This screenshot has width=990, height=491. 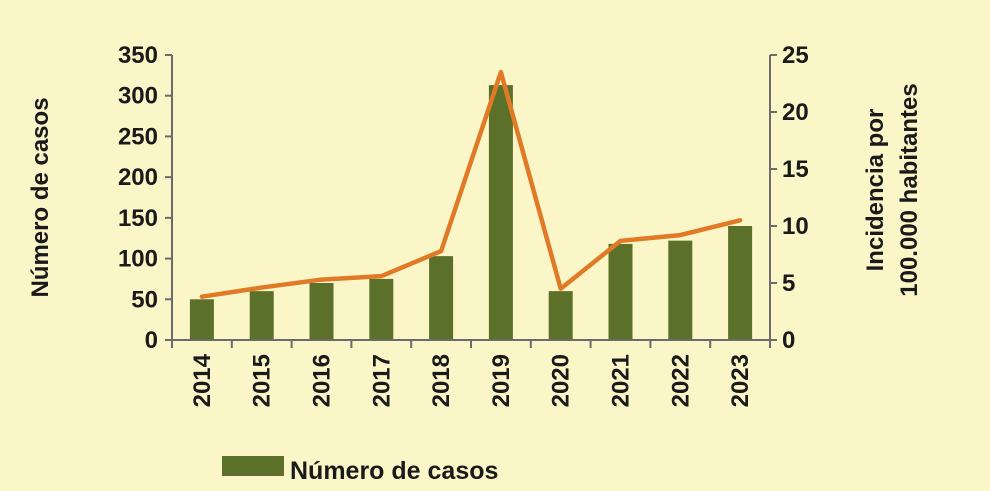 What do you see at coordinates (138, 55) in the screenshot?
I see `y-left-tick-label: 350` at bounding box center [138, 55].